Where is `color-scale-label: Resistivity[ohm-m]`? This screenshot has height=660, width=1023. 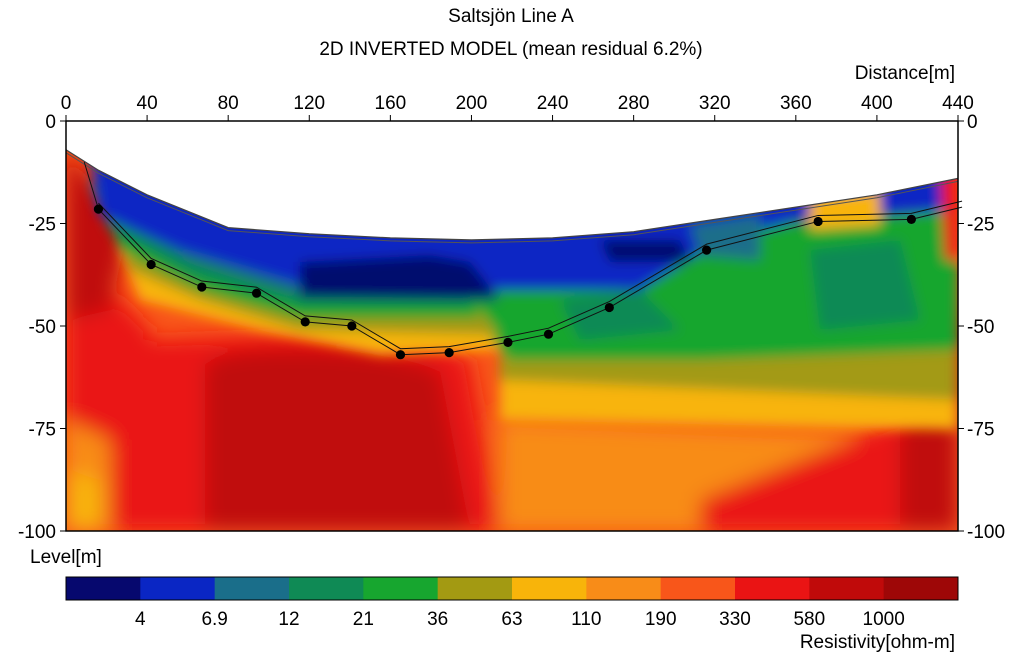
color-scale-label: Resistivity[ohm-m] is located at coordinates (877, 642).